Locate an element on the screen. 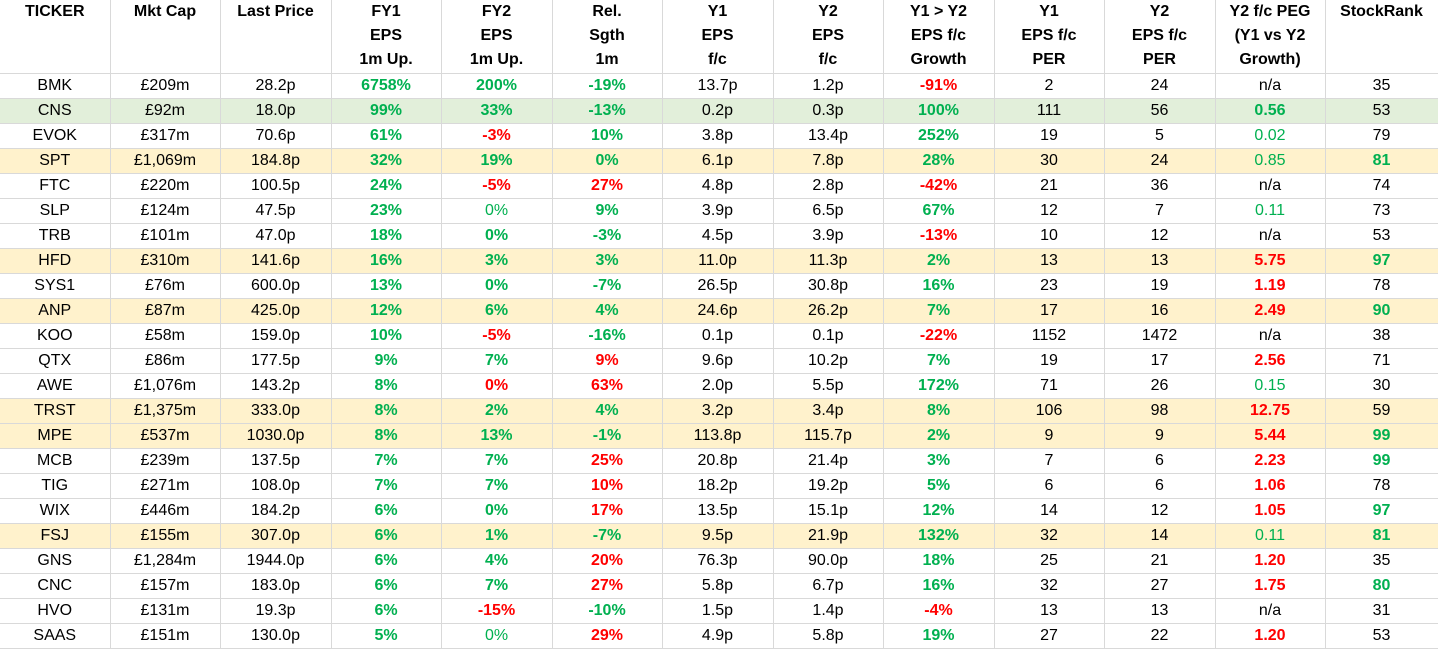 The height and width of the screenshot is (649, 1438). table-cell: 4.5p is located at coordinates (718, 236).